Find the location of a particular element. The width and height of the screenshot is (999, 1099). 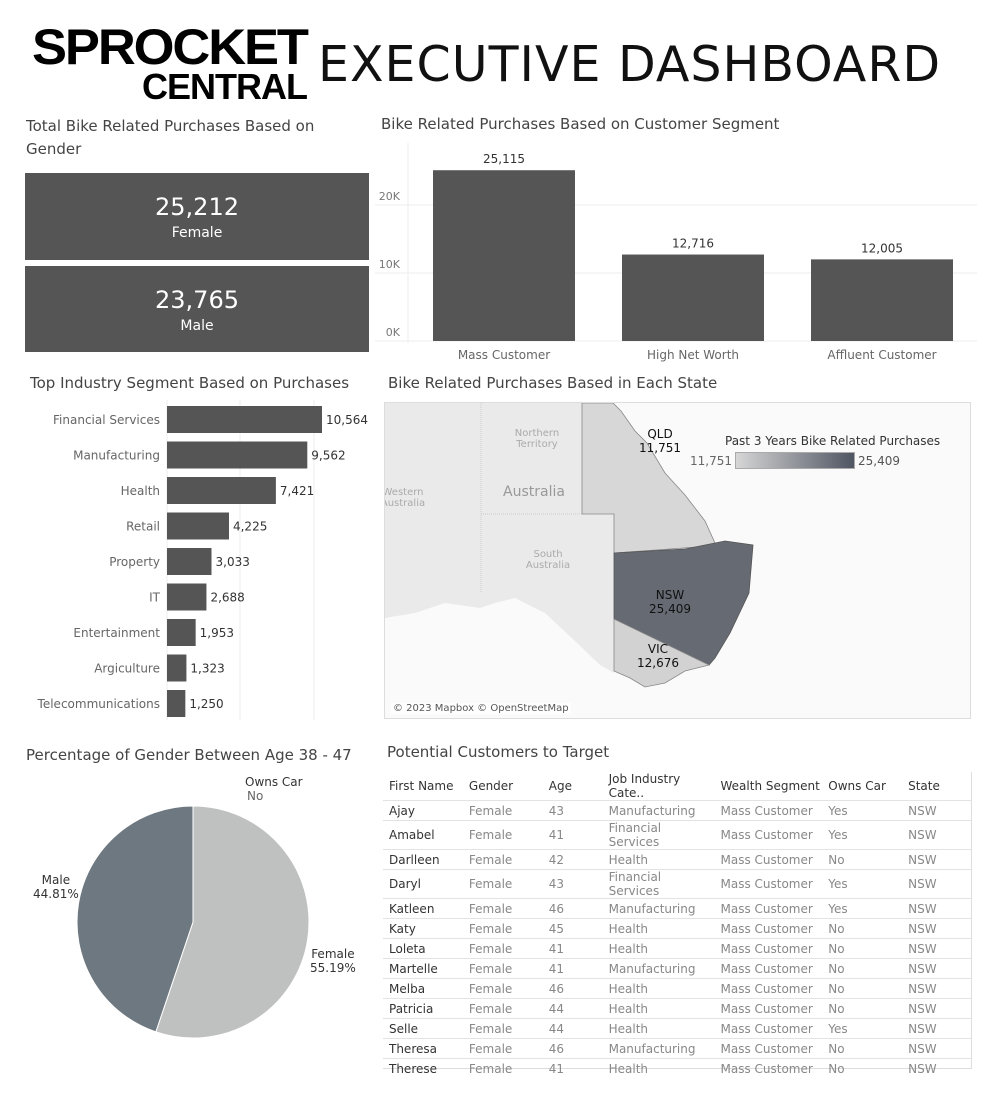

pie-legend: Owns Car No is located at coordinates (274, 789).